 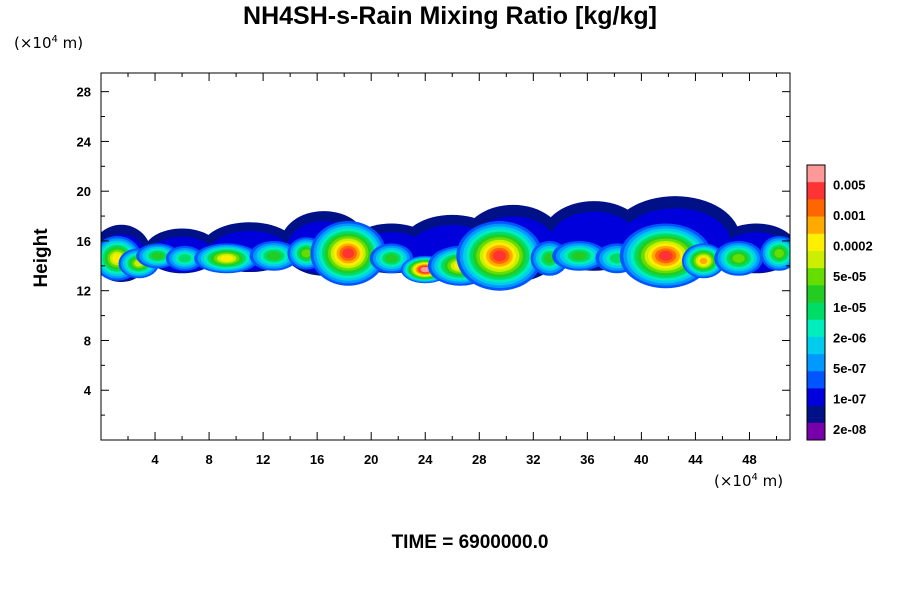 What do you see at coordinates (849, 429) in the screenshot?
I see `colorbar-label: 2e-08` at bounding box center [849, 429].